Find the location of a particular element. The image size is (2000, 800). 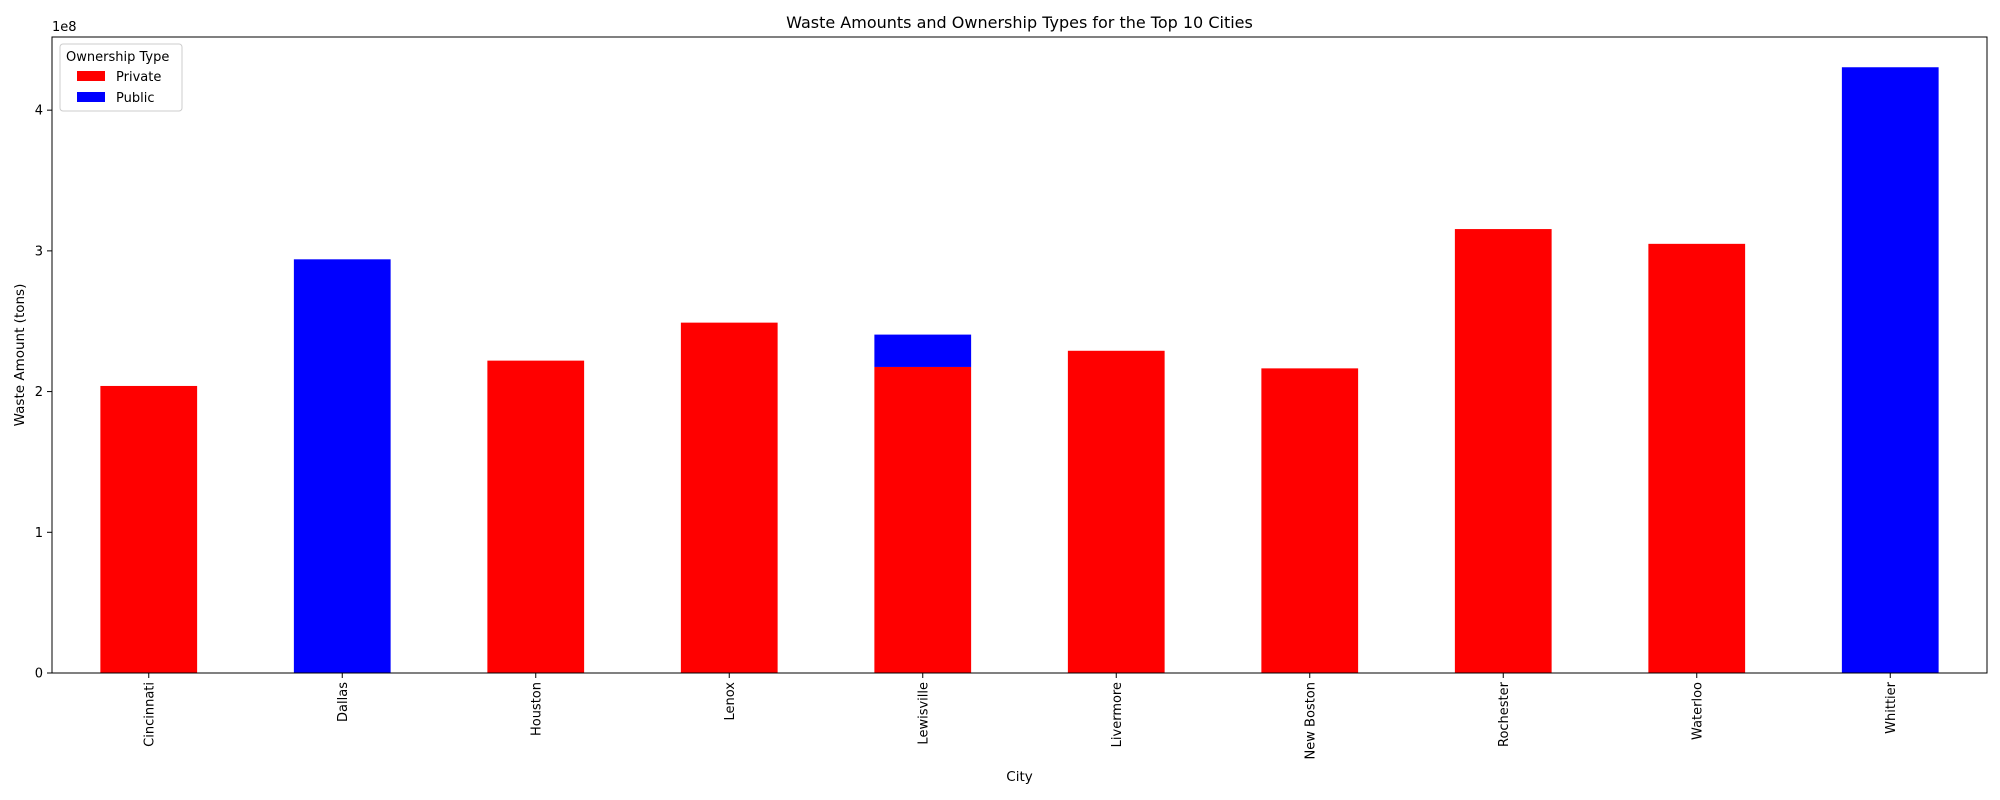

y-axis-label: Waste Amount (tons) is located at coordinates (20, 355).